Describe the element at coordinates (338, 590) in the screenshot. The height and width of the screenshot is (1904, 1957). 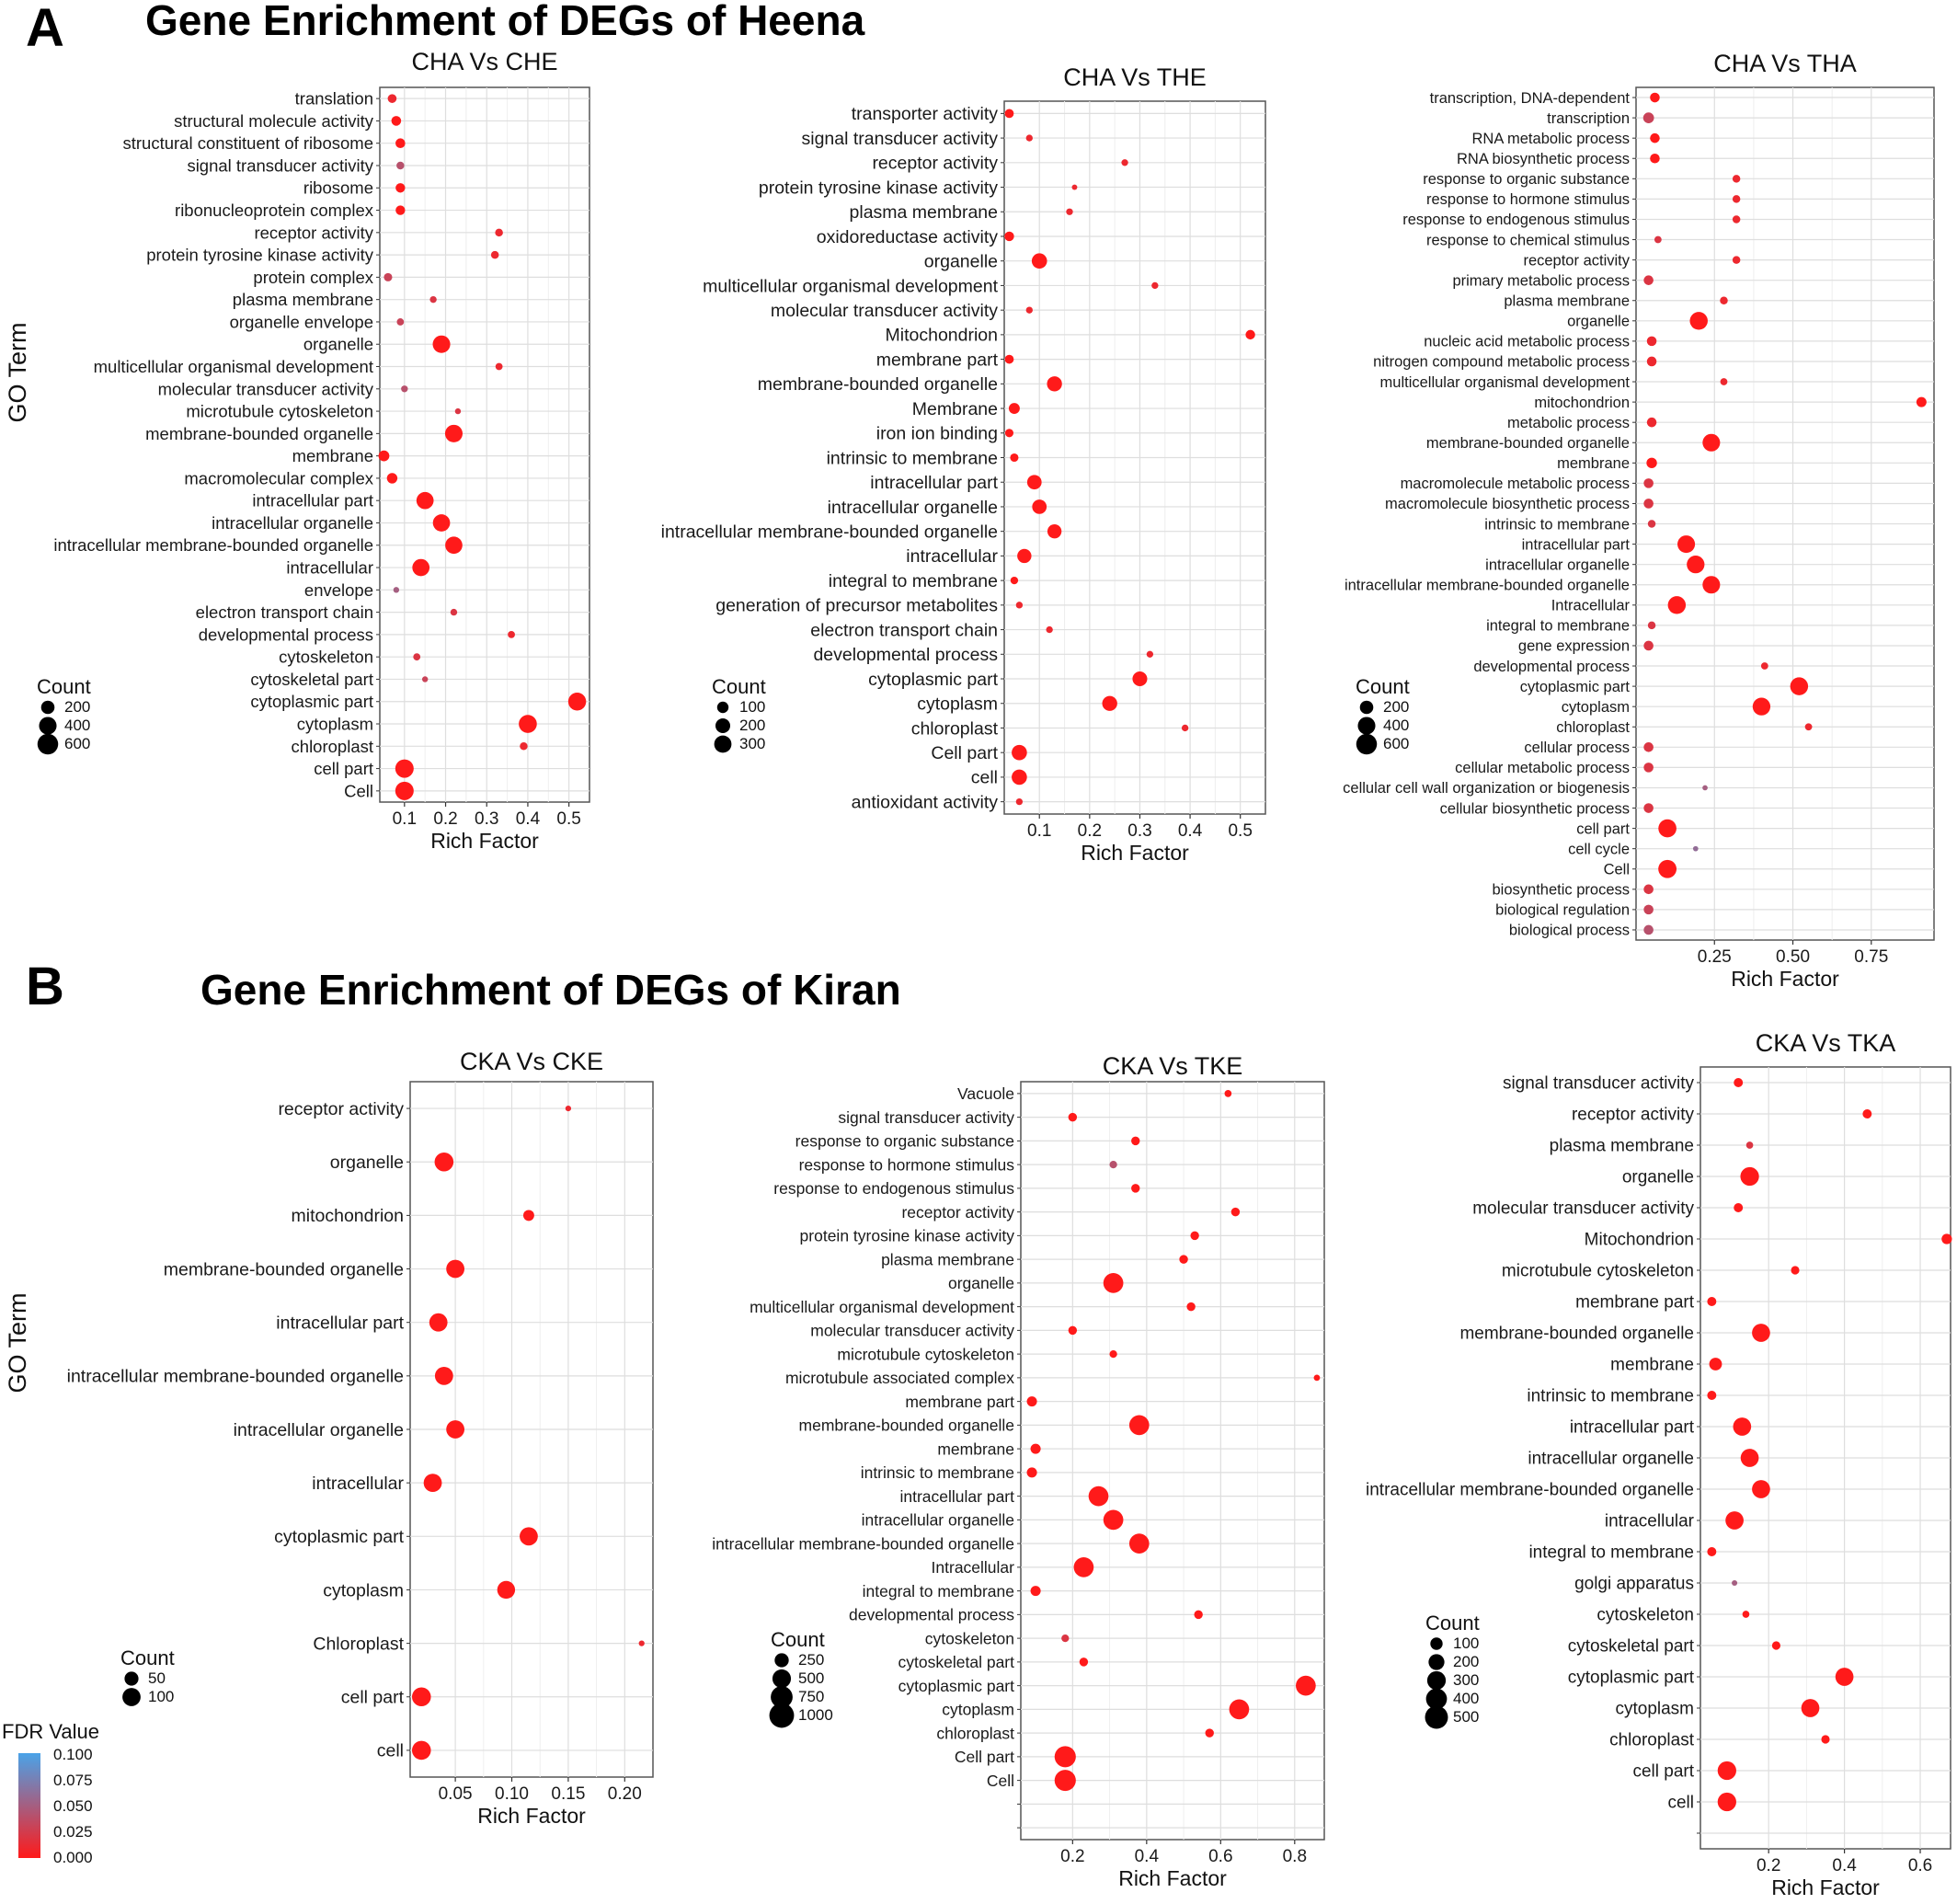
I see `y-tick-label: envelope` at that location.